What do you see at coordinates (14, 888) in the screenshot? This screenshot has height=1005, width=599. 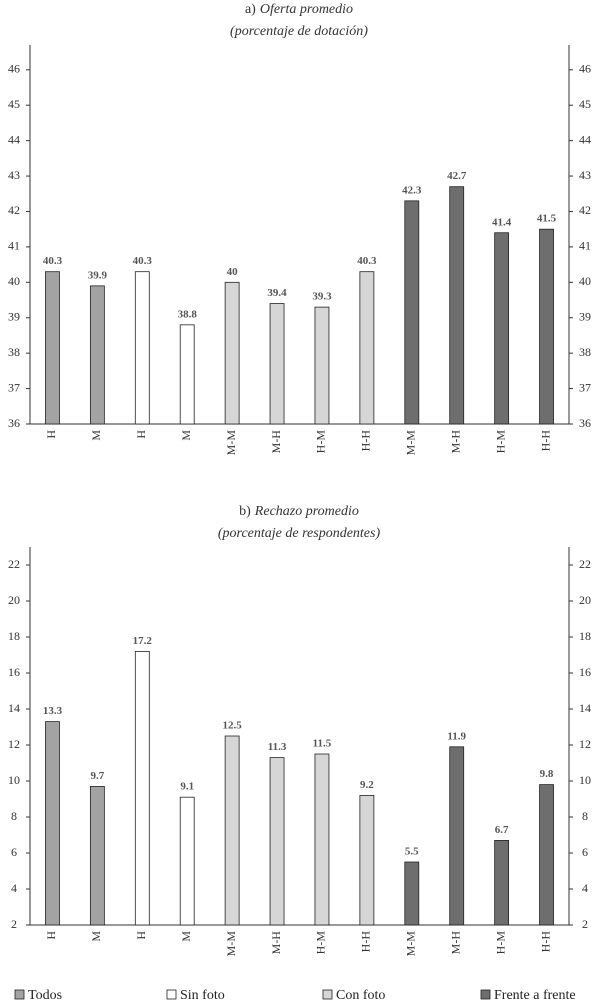 I see `y-tick-label: 4` at bounding box center [14, 888].